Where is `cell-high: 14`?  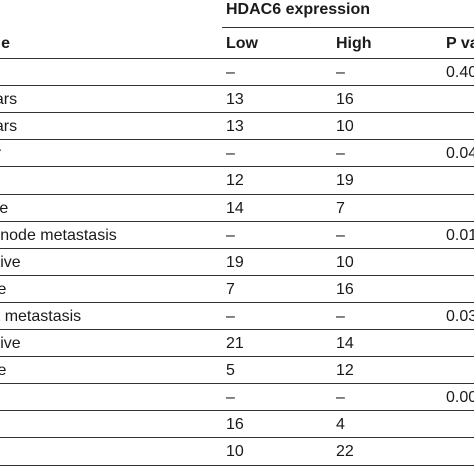
cell-high: 14 is located at coordinates (345, 343).